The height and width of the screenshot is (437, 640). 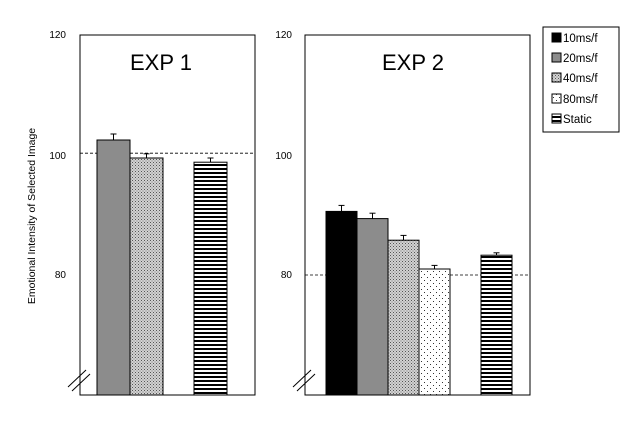 I want to click on legend-item-20ms: 20ms/f, so click(x=574, y=58).